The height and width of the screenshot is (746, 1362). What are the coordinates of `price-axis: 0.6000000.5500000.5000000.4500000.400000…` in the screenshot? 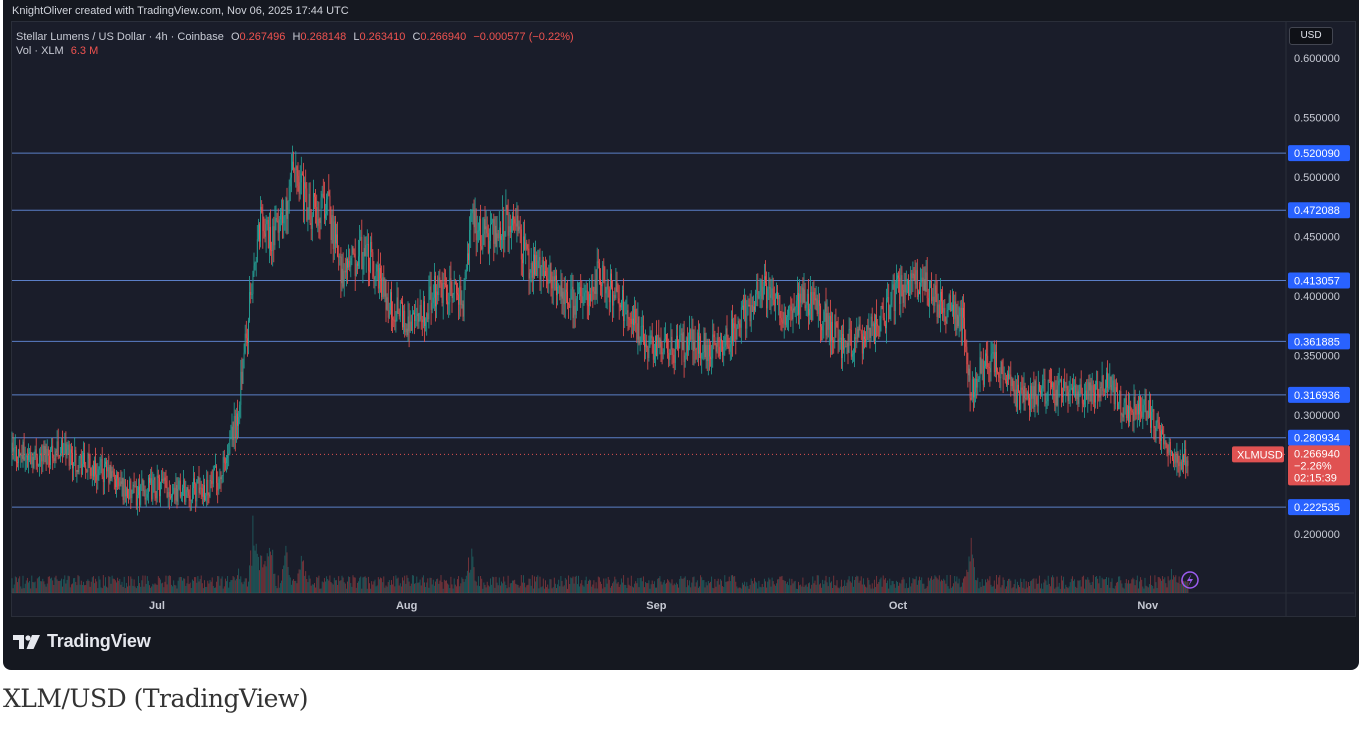 It's located at (1317, 297).